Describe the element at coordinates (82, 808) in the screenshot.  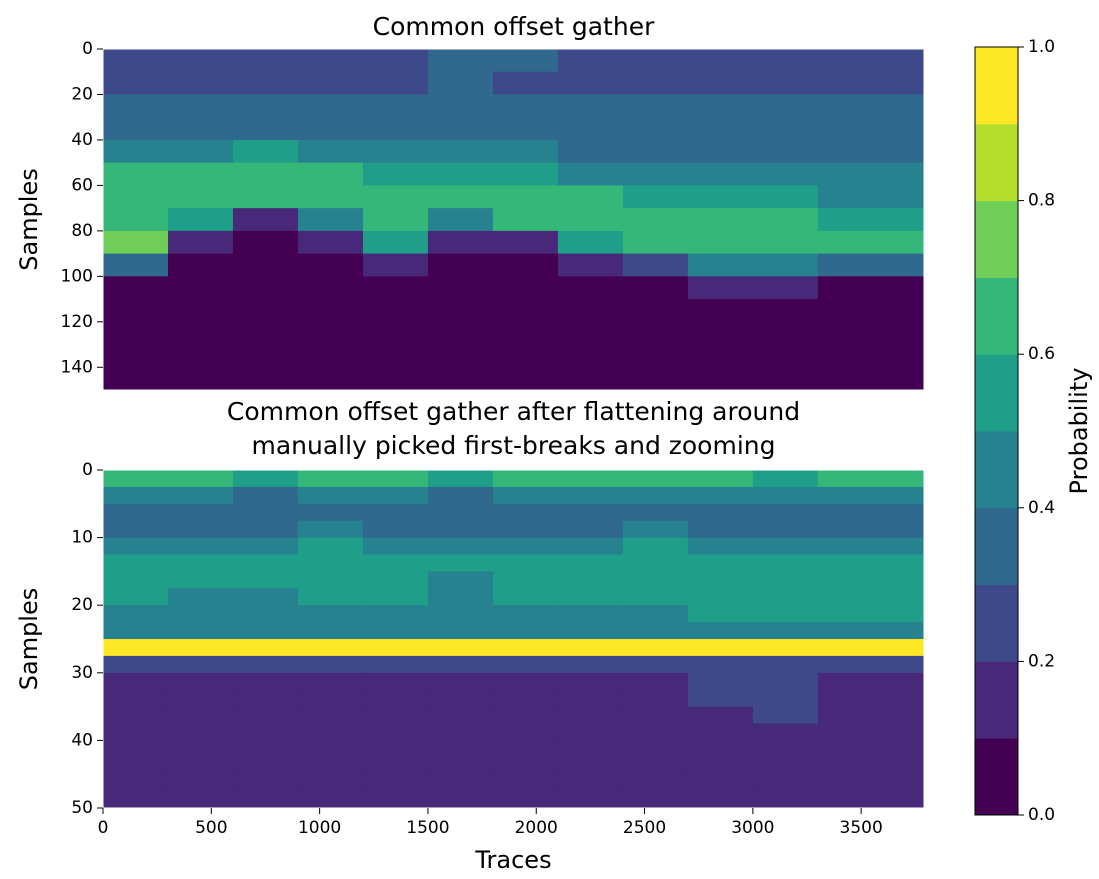
I see `y-tick-label: 50` at that location.